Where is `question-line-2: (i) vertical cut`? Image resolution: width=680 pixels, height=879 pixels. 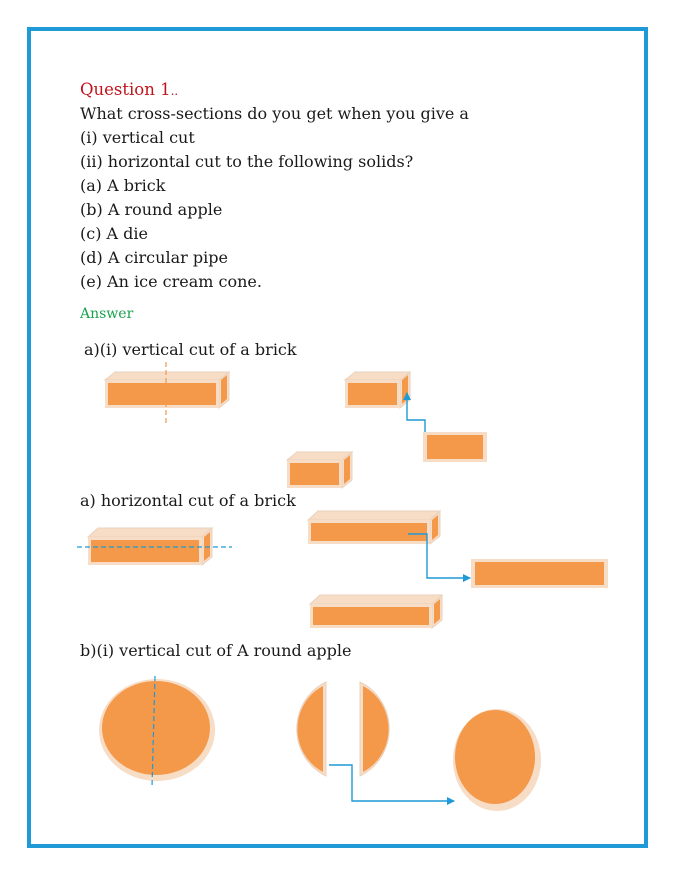 question-line-2: (i) vertical cut is located at coordinates (137, 137).